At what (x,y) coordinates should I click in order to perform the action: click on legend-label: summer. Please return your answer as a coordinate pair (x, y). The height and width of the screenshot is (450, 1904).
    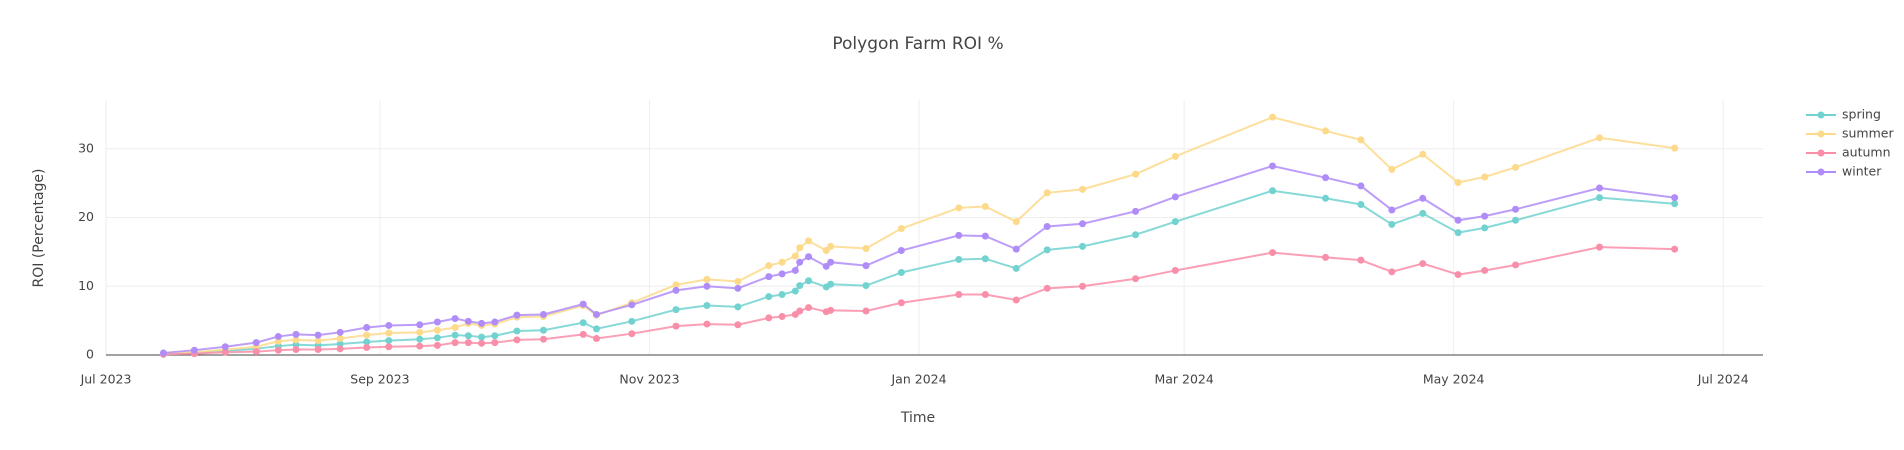
    Looking at the image, I should click on (1868, 133).